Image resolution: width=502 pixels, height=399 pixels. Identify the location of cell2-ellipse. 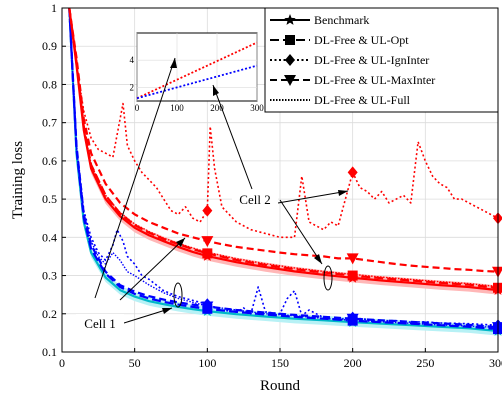
(328, 278).